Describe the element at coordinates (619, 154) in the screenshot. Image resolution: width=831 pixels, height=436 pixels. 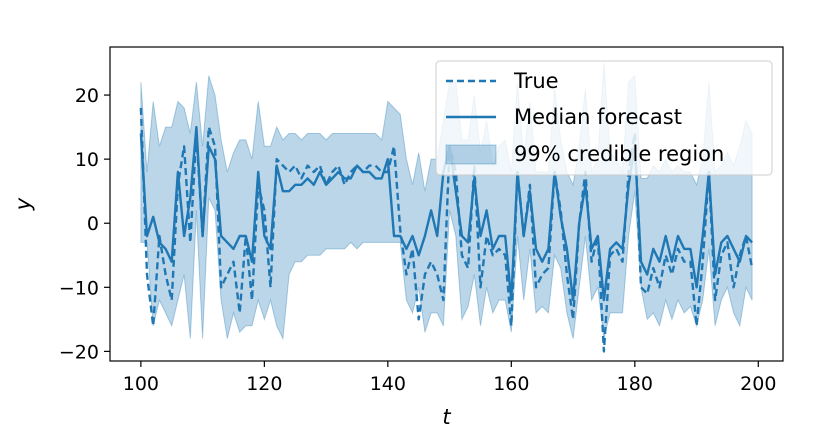
I see `legend-label-credible-region: 99% credible region` at that location.